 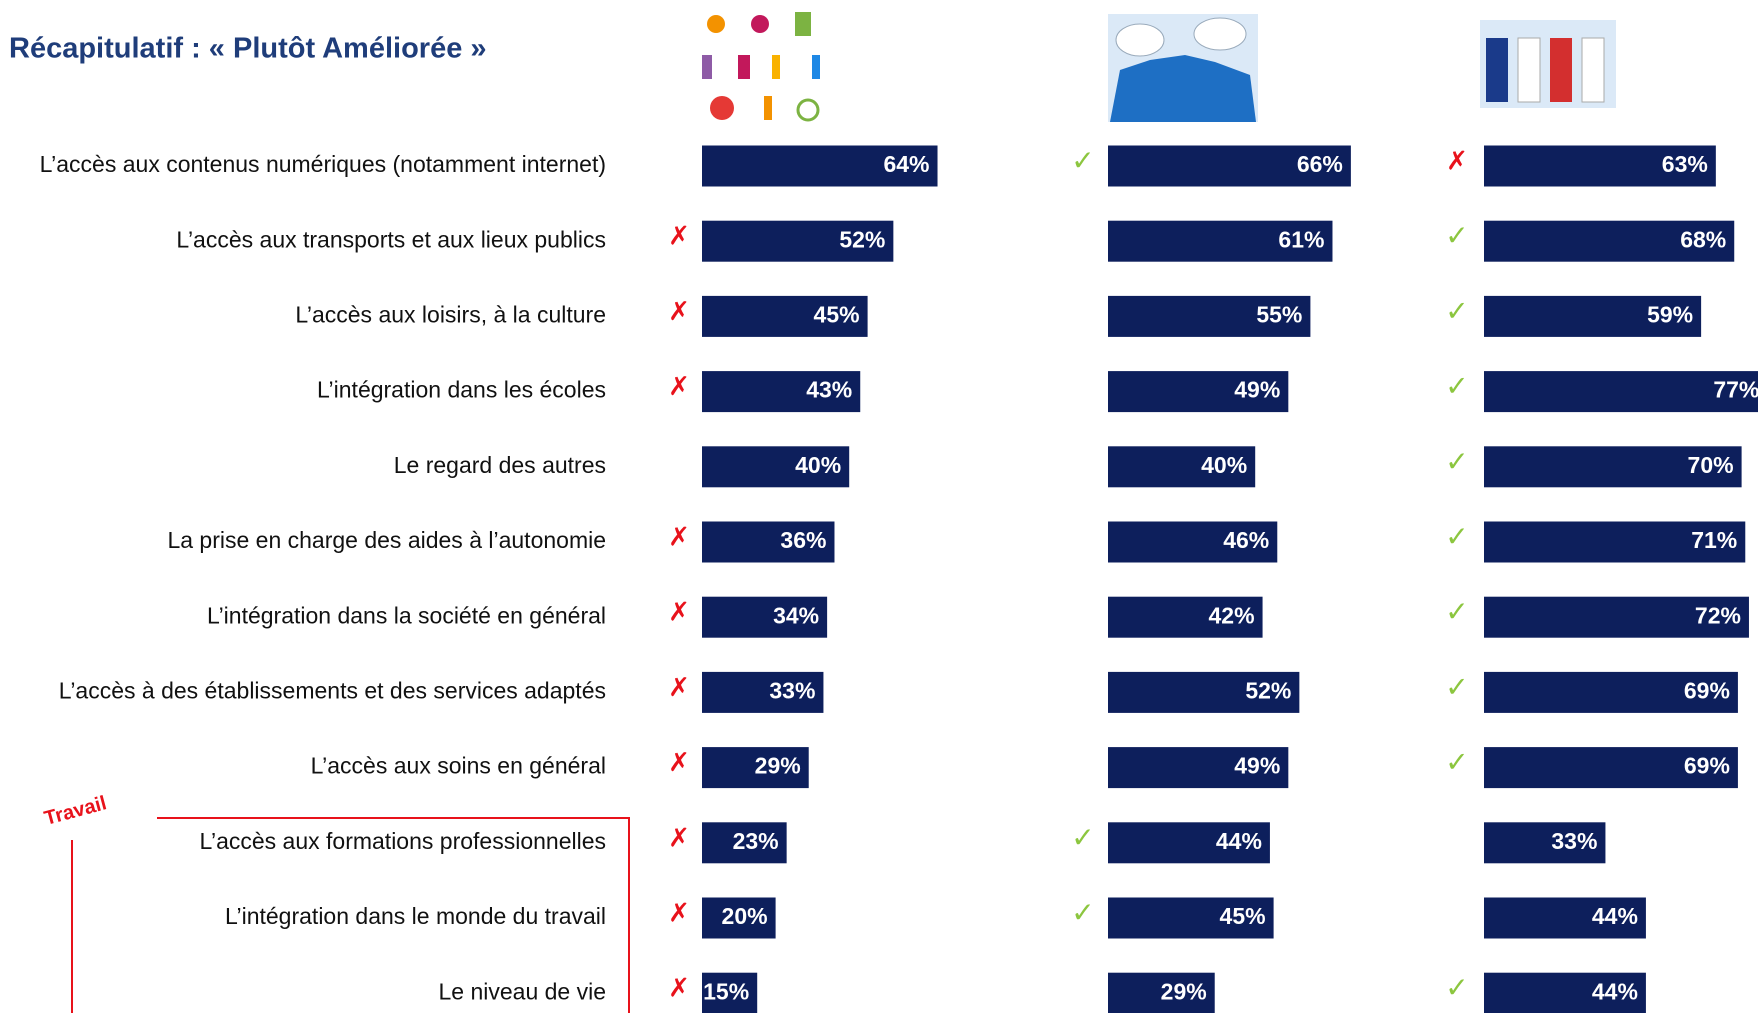 What do you see at coordinates (458, 766) in the screenshot?
I see `category-label: L’accès aux soins en général` at bounding box center [458, 766].